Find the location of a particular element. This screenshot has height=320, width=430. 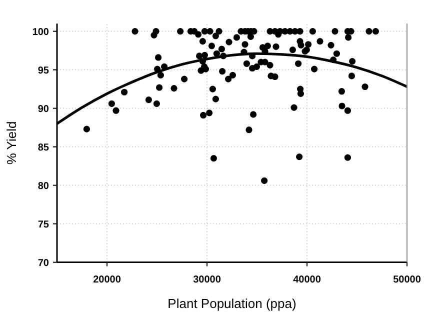

y-tick-label: 70 is located at coordinates (44, 263).